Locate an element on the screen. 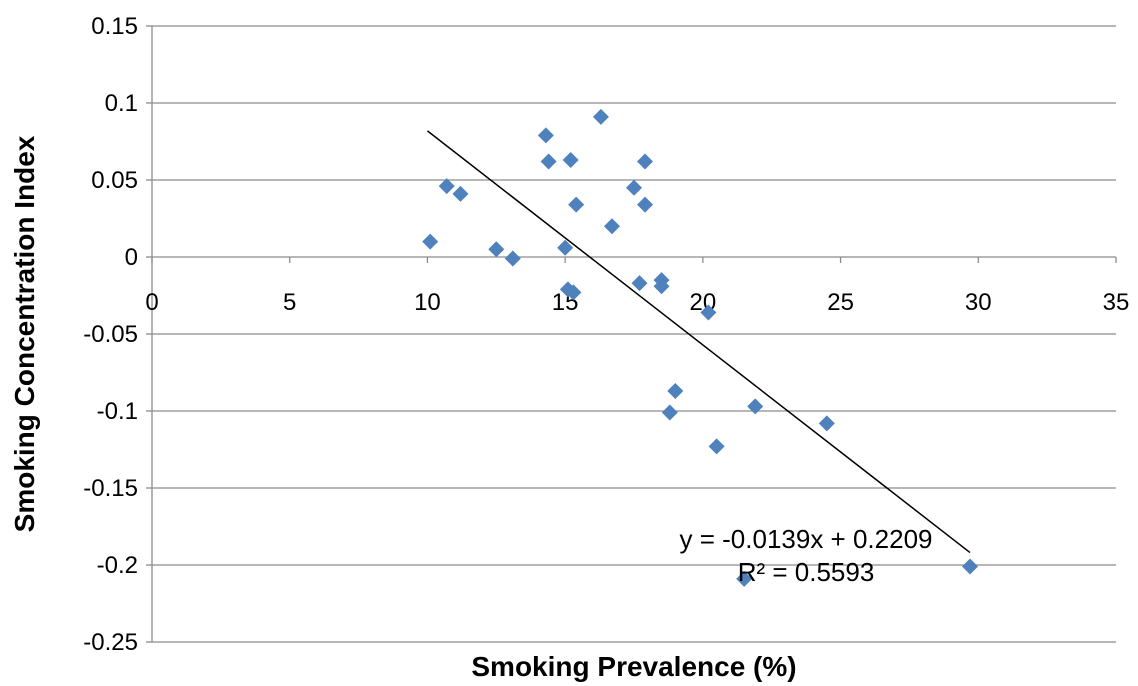  y-tick-label: 0.05 is located at coordinates (114, 180).